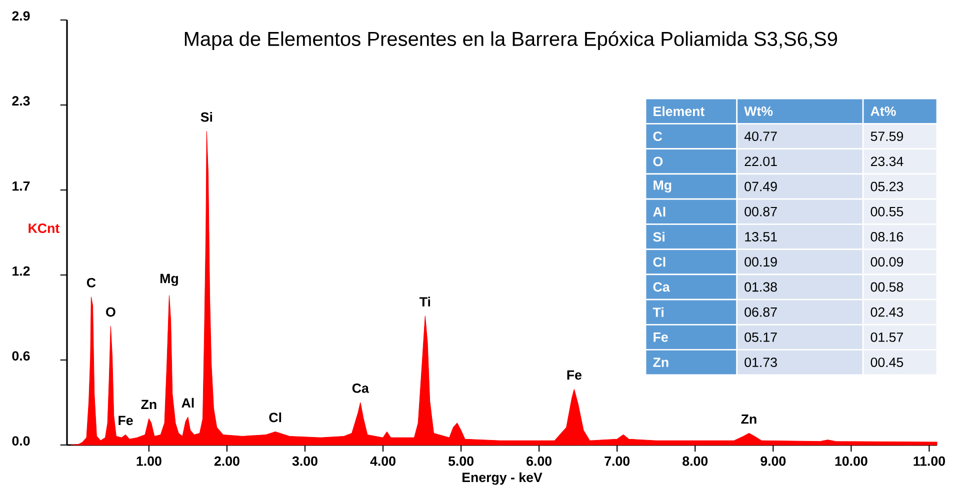 The image size is (967, 487). I want to click on annotation: 01.57, so click(886, 337).